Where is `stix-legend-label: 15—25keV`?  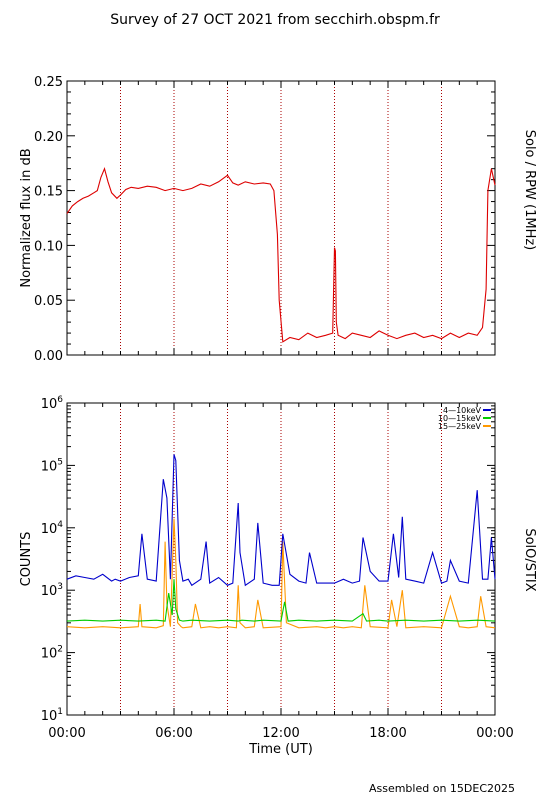 stix-legend-label: 15—25keV is located at coordinates (460, 426).